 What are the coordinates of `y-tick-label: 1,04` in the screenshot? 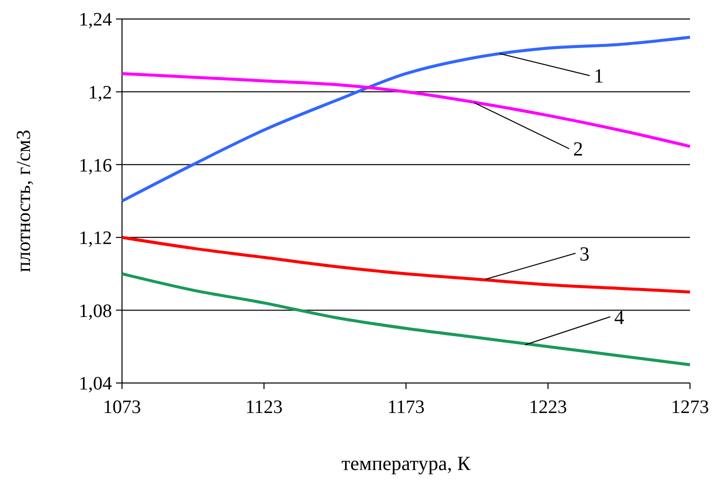 It's located at (95, 384).